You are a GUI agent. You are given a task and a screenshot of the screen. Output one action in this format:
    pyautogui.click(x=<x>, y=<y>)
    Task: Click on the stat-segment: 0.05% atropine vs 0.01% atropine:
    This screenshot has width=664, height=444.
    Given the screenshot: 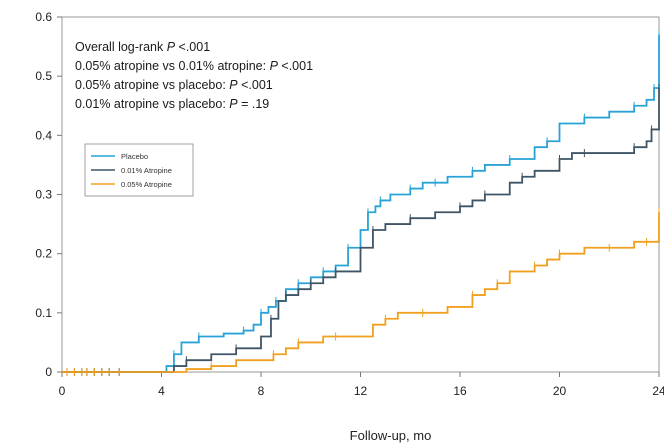 What is the action you would take?
    pyautogui.click(x=172, y=66)
    